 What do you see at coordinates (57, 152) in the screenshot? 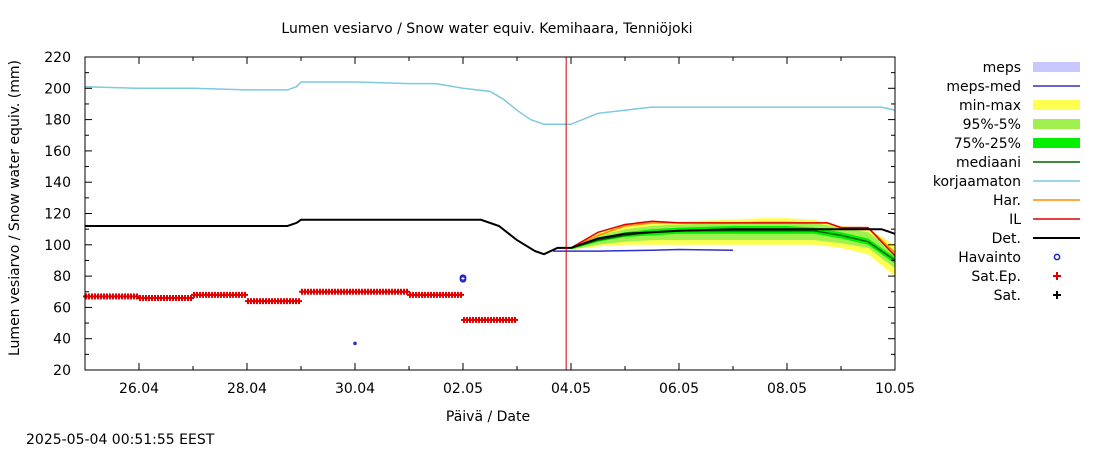
I see `y-tick-label-160: 160` at bounding box center [57, 152].